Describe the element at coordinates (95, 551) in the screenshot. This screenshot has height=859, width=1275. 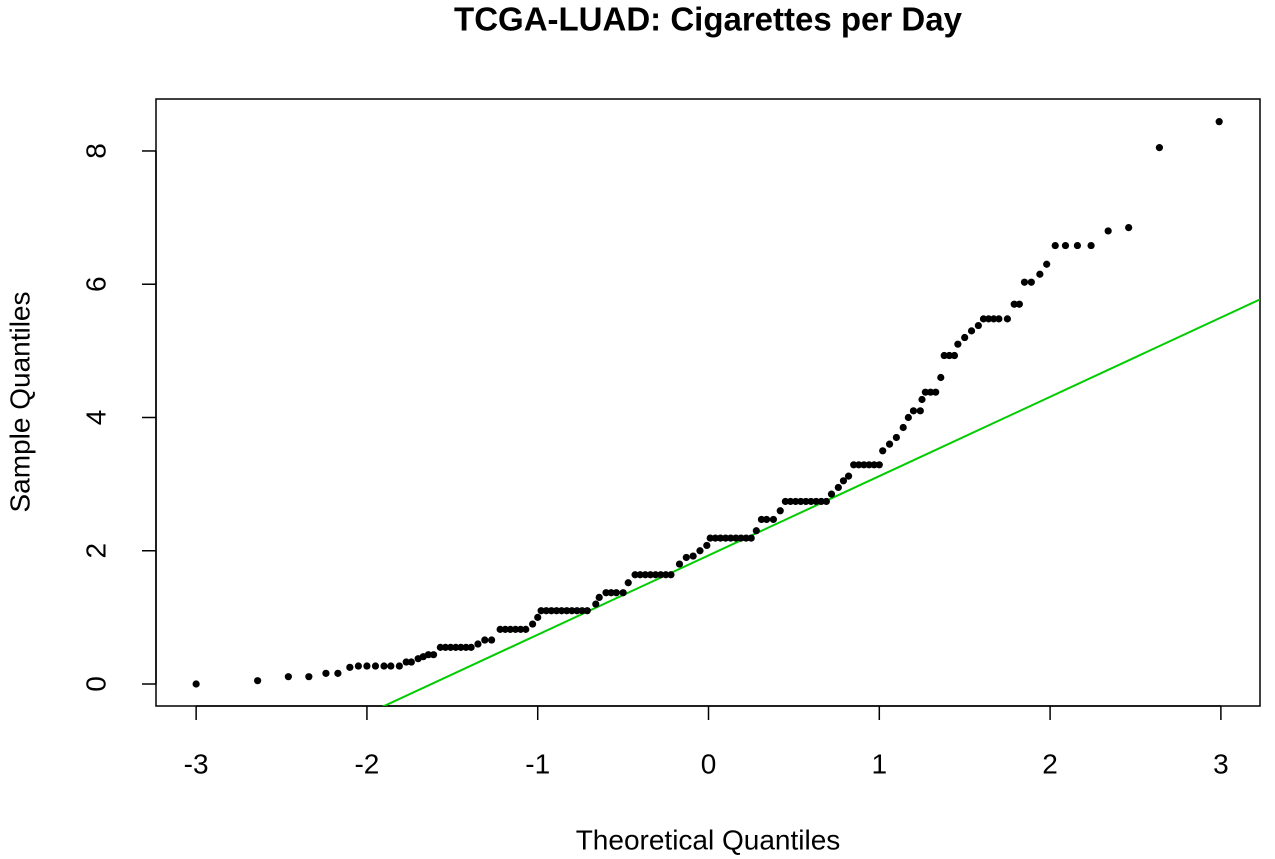
I see `y-tick-label: 2` at that location.